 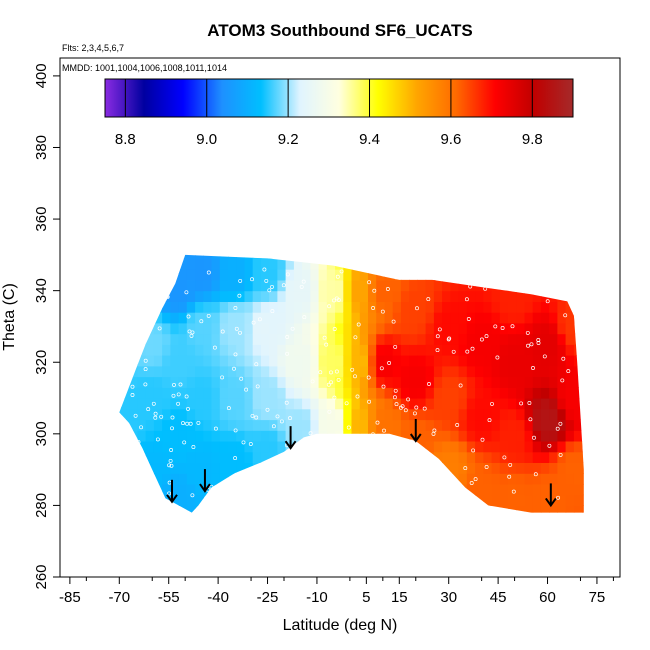 I want to click on chart-title: ATOM3 Southbound SF6_UCATS, so click(x=339, y=30).